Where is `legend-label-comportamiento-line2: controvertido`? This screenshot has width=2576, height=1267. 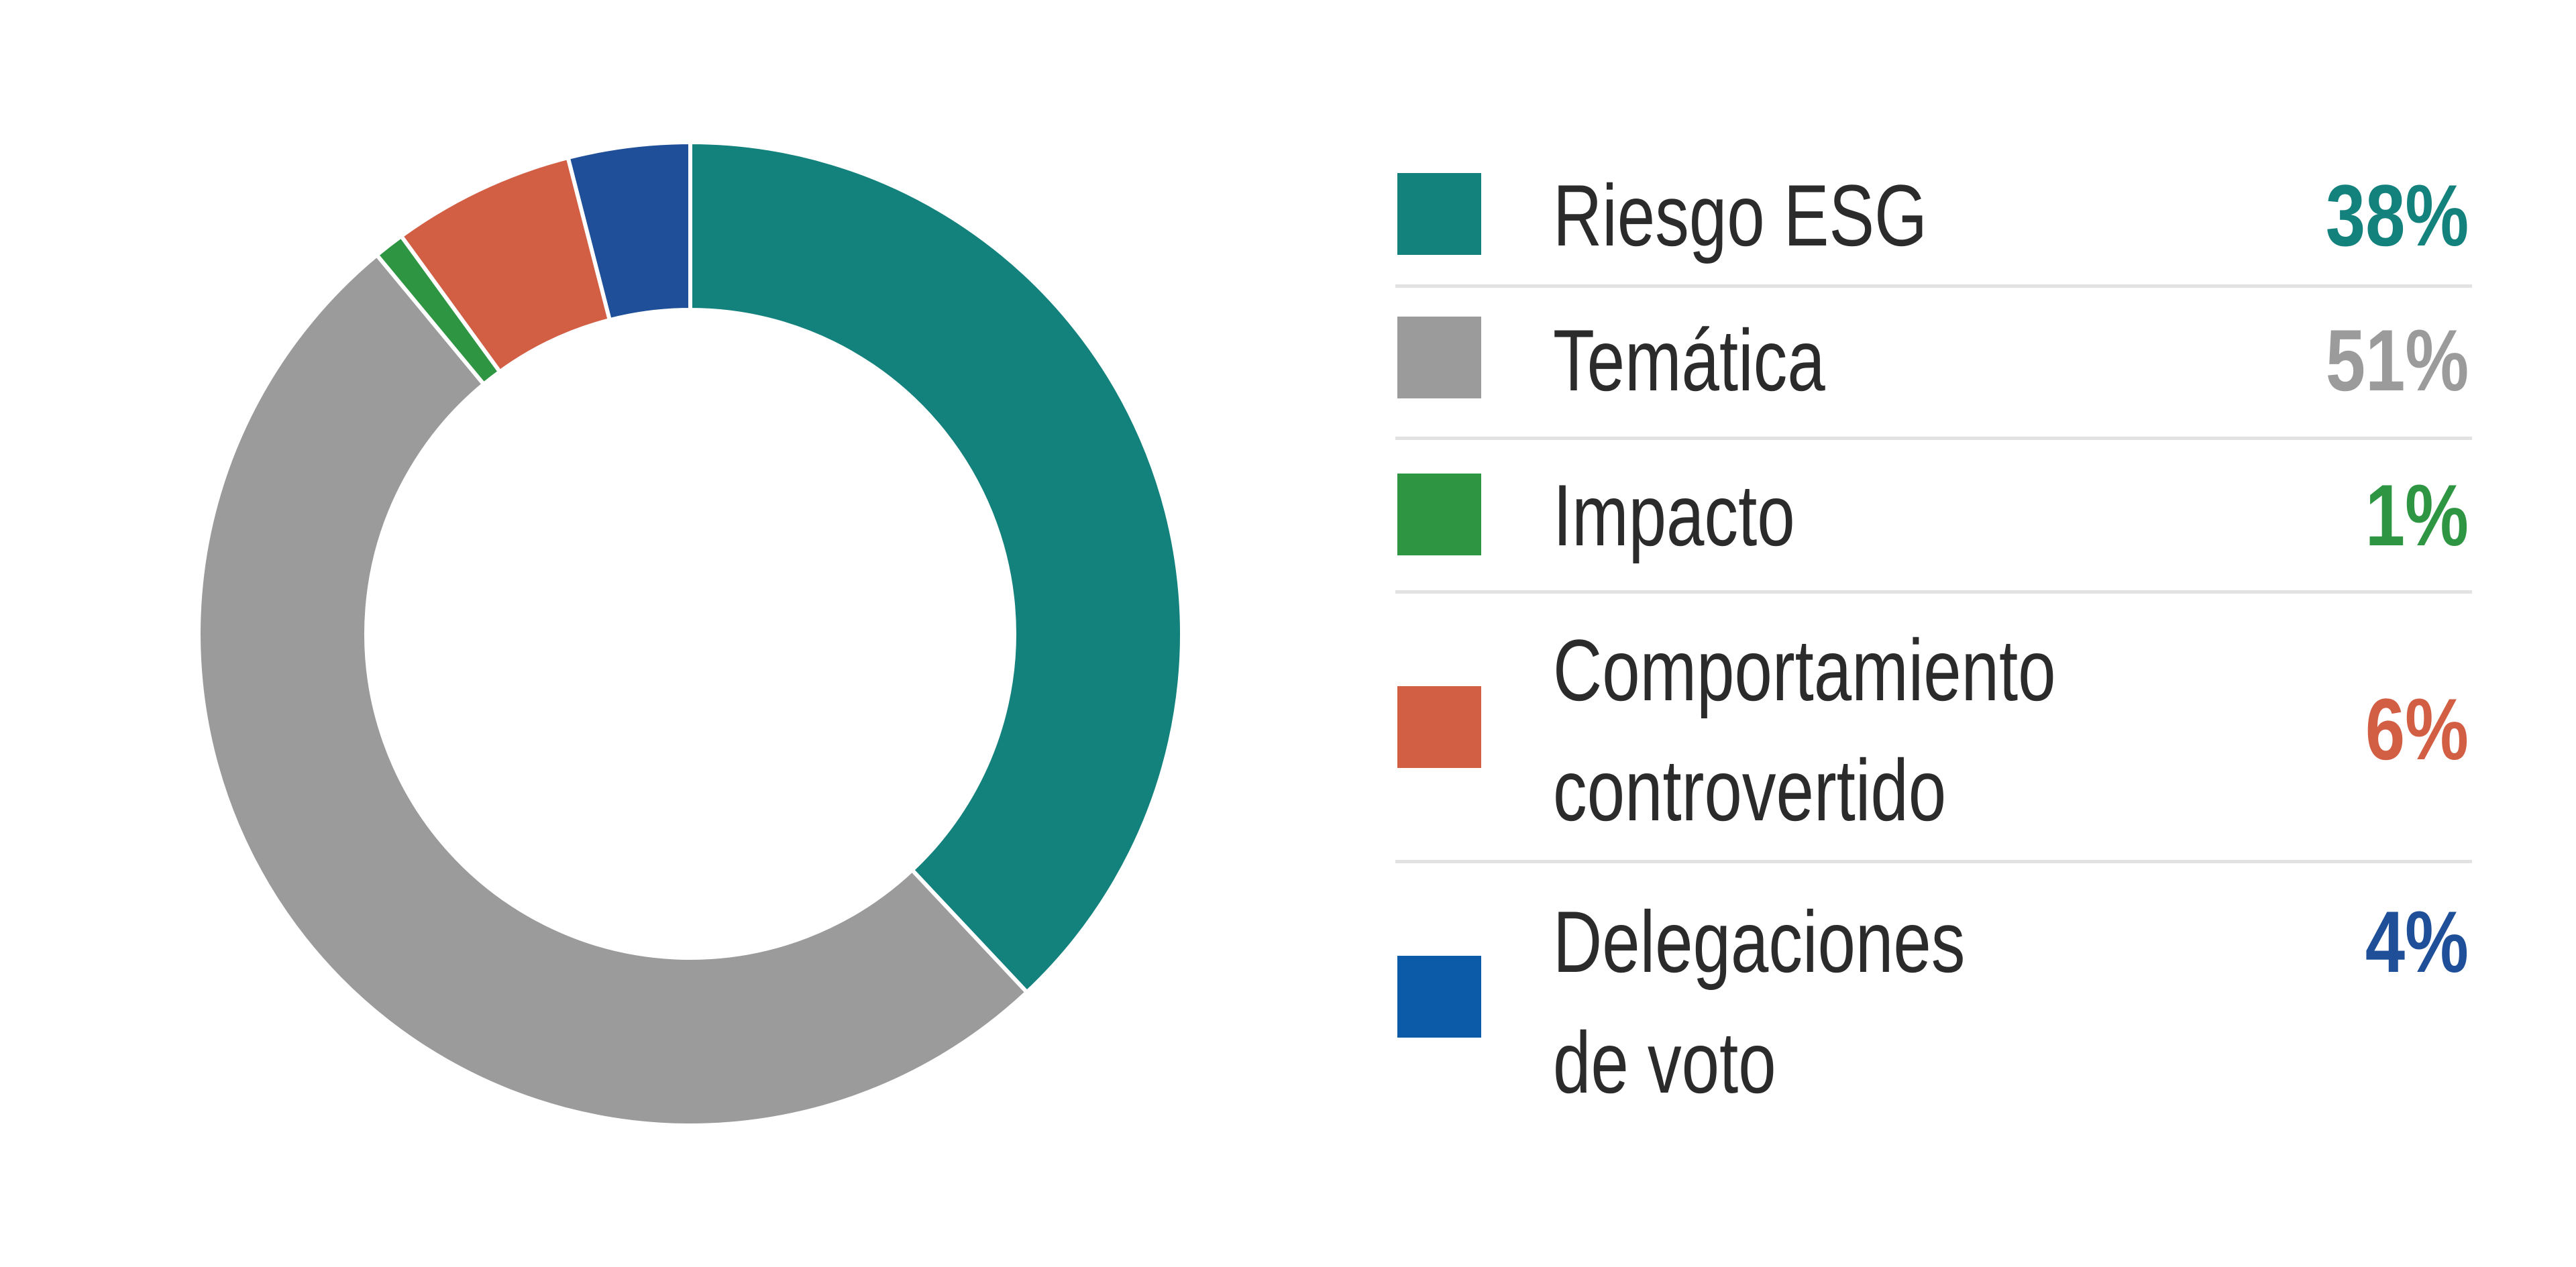 legend-label-comportamiento-line2: controvertido is located at coordinates (1750, 790).